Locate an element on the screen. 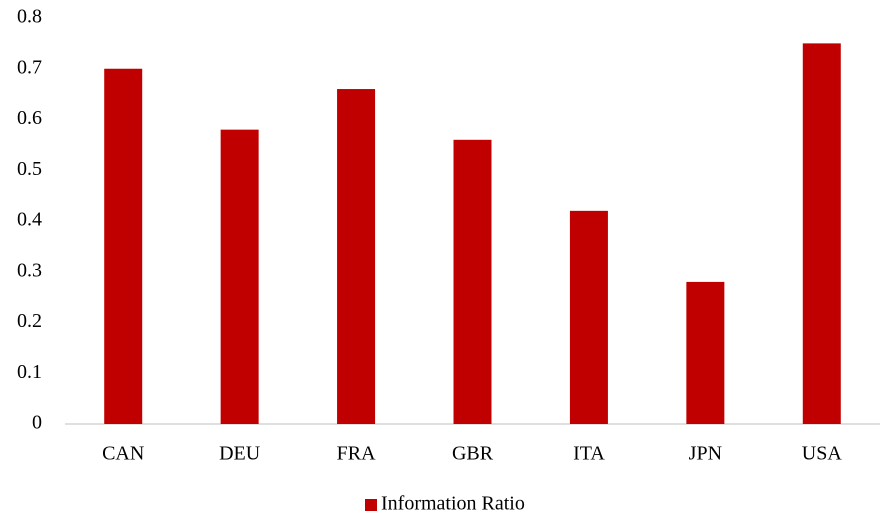 This screenshot has width=888, height=518. y-tick-label: 0.5 is located at coordinates (29, 169).